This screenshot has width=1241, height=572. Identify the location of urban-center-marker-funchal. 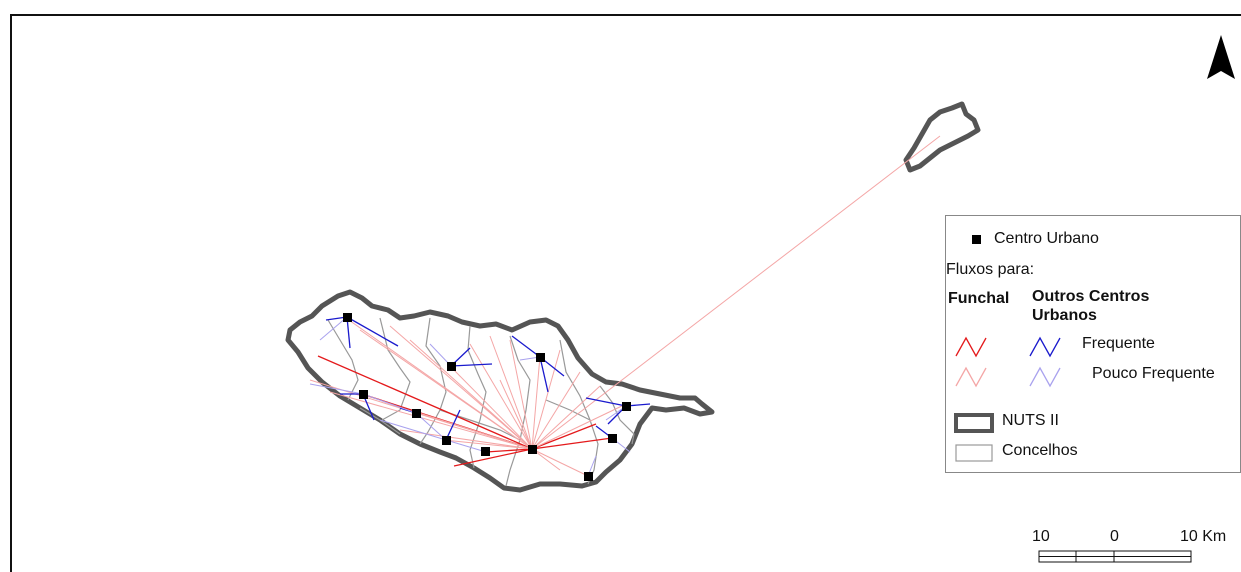
(532, 449).